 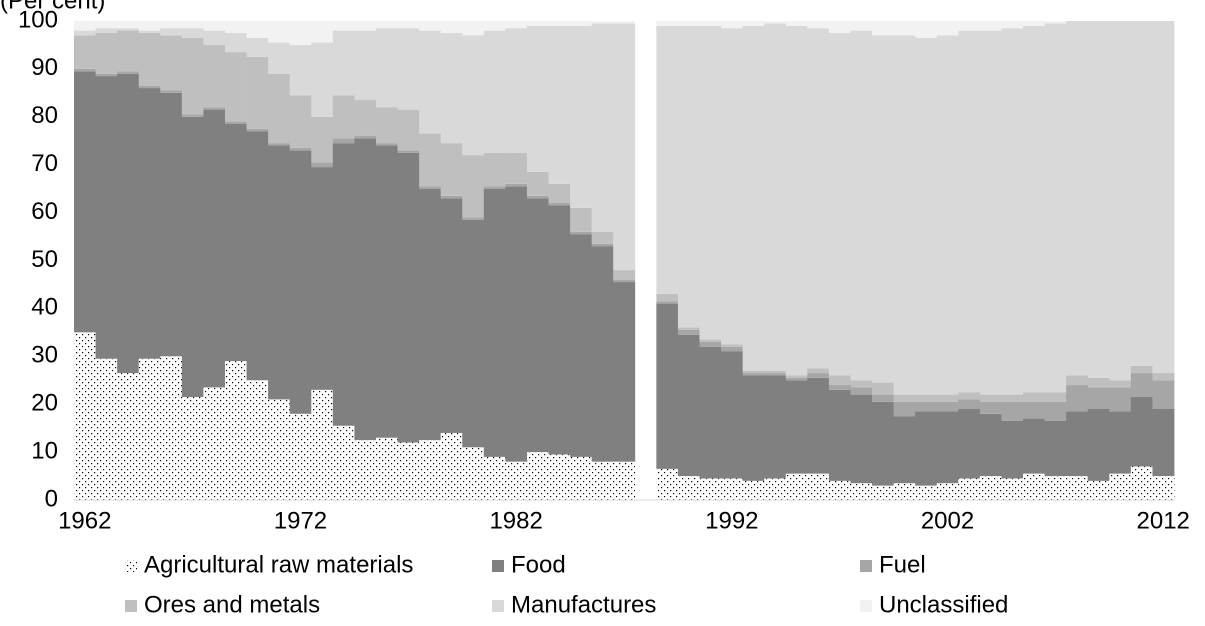 I want to click on y-tick-label: 90, so click(x=44, y=67).